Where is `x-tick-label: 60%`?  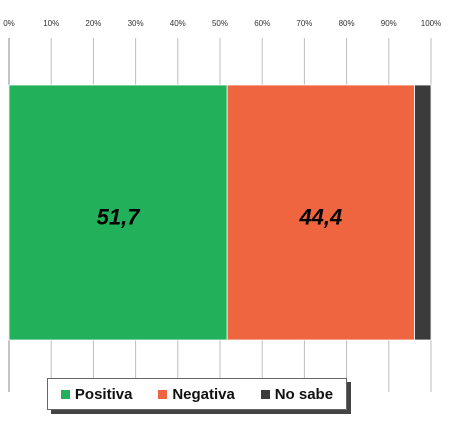 x-tick-label: 60% is located at coordinates (262, 23).